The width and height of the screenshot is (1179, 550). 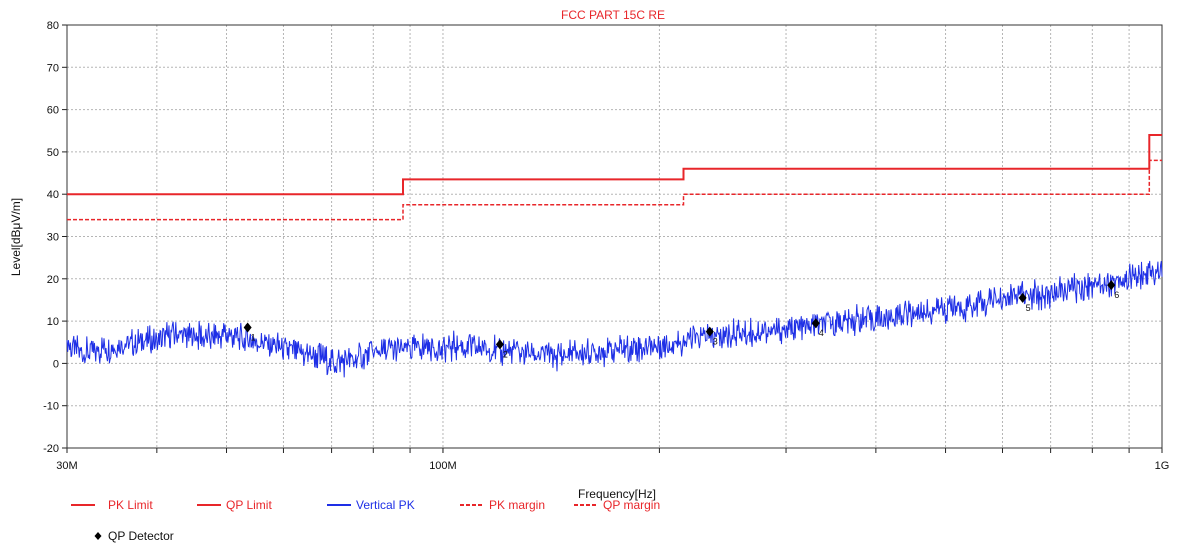 What do you see at coordinates (51, 449) in the screenshot?
I see `y-tick-label: -20` at bounding box center [51, 449].